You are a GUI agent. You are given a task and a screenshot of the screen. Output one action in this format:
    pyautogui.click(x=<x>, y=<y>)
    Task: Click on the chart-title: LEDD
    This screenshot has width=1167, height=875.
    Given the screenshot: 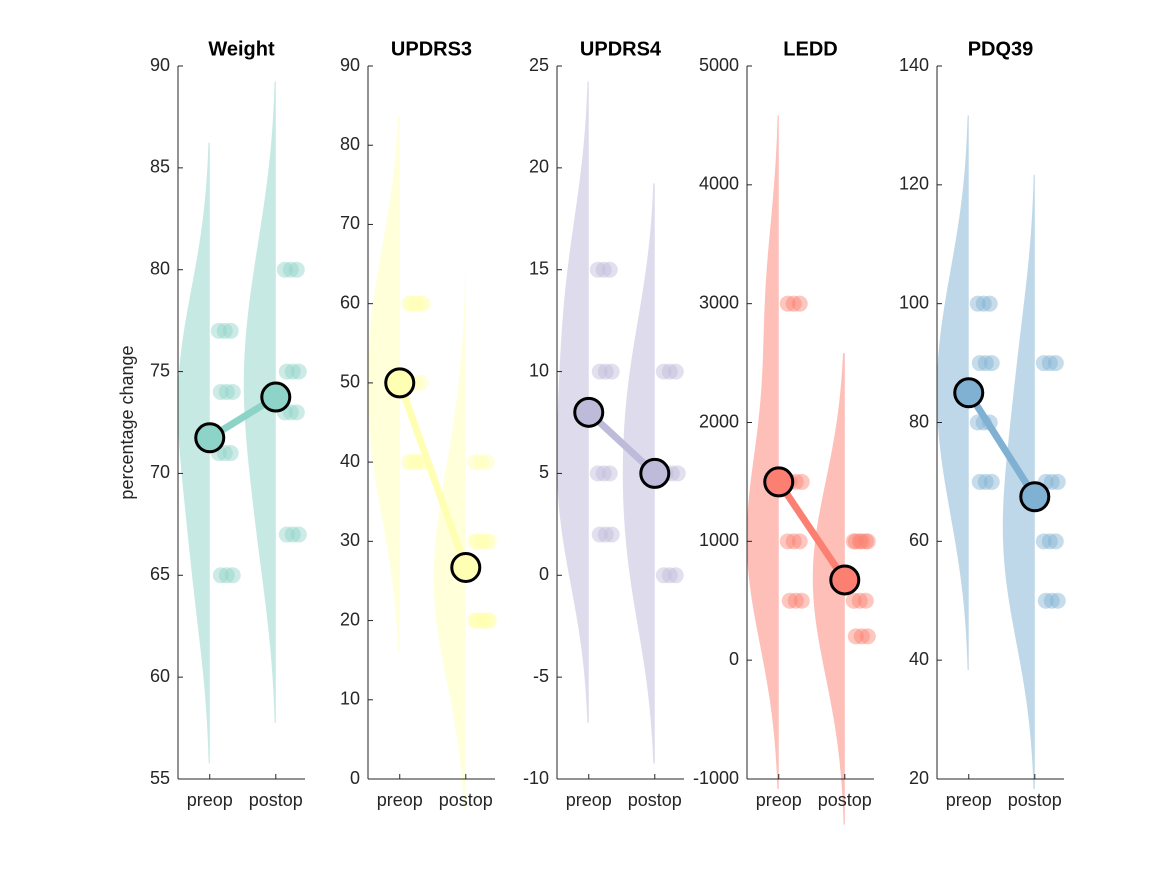 What is the action you would take?
    pyautogui.click(x=810, y=49)
    